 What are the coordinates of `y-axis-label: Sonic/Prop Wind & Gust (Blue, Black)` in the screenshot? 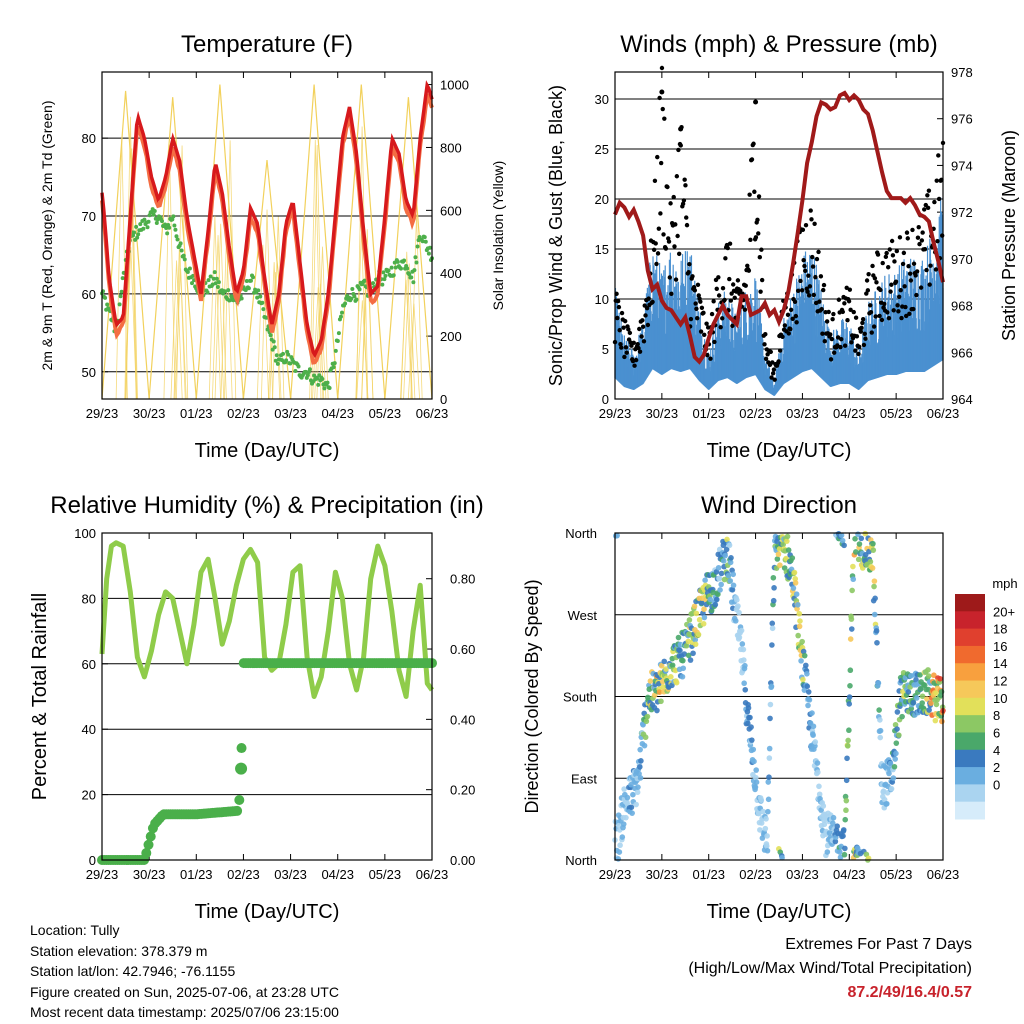 It's located at (556, 235).